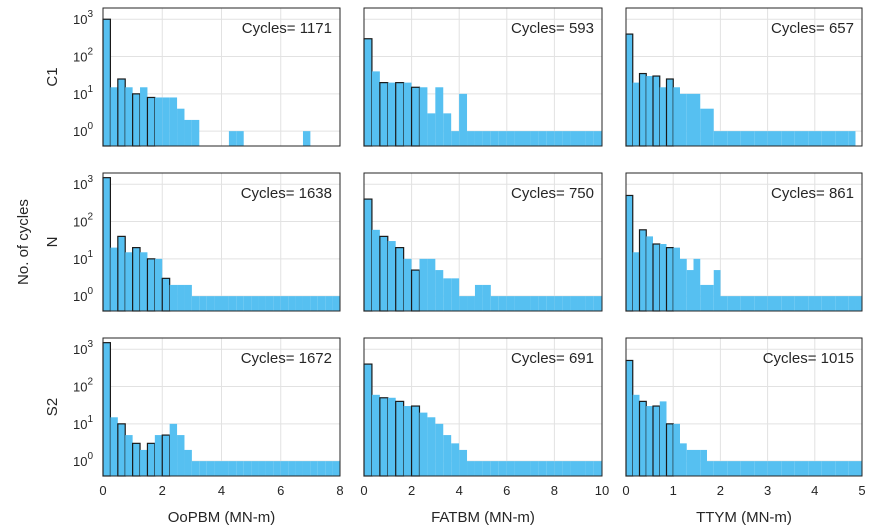 This screenshot has width=877, height=531. Describe the element at coordinates (812, 28) in the screenshot. I see `cycles-annotation: Cycles= 657` at that location.